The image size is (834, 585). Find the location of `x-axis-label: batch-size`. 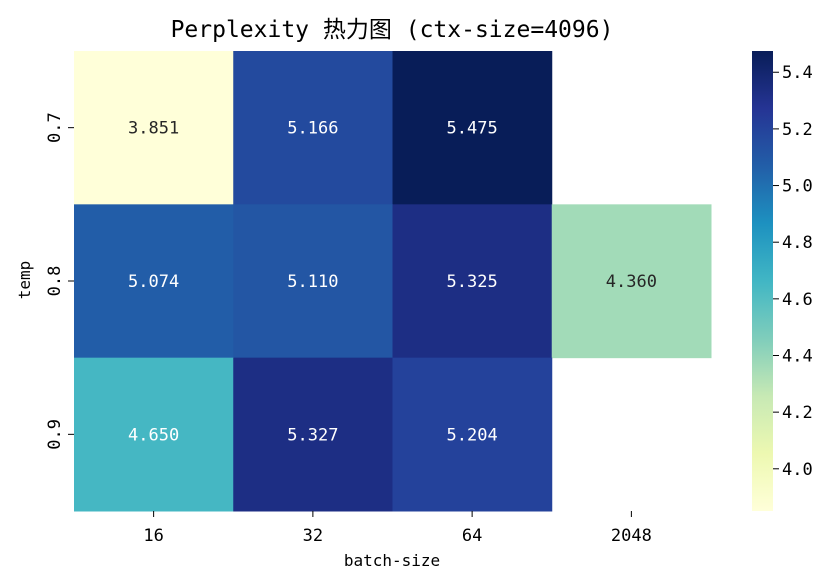

x-axis-label: batch-size is located at coordinates (392, 560).